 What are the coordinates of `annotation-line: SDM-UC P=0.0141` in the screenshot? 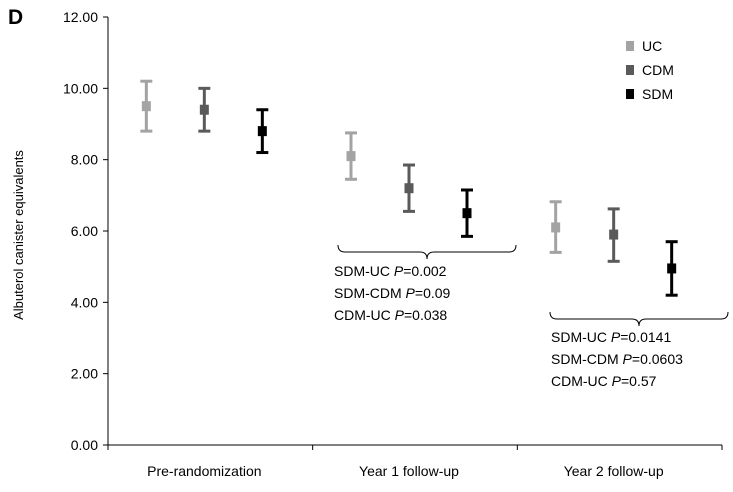 It's located at (617, 337).